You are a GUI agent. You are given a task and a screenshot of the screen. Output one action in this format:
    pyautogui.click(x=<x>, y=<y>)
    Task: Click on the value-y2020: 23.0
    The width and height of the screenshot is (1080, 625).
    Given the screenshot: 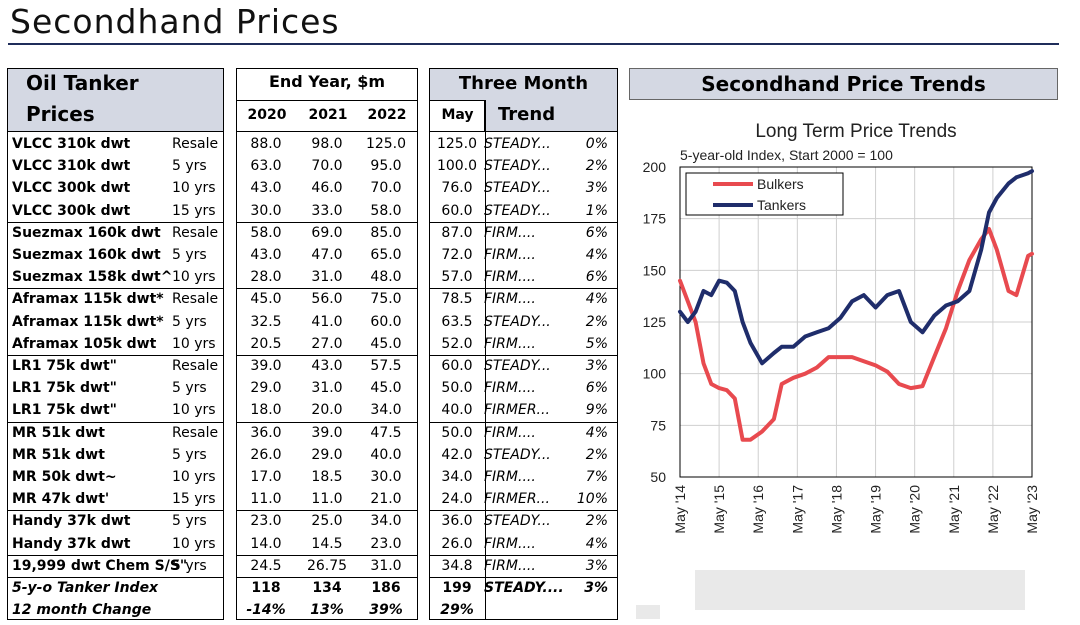 What is the action you would take?
    pyautogui.click(x=266, y=521)
    